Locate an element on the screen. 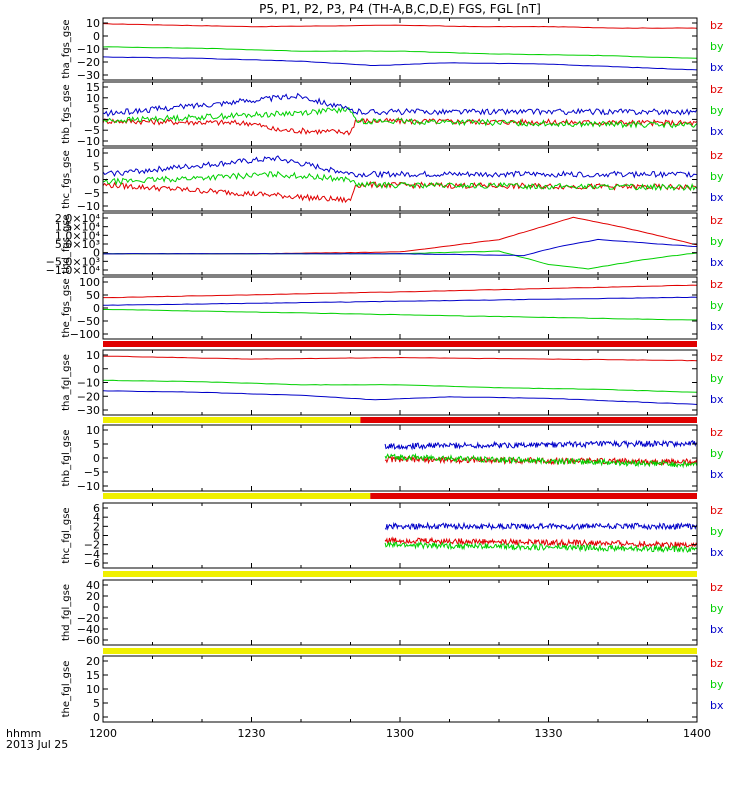  y-tick-label: 1.5×10⁴ is located at coordinates (78, 227).